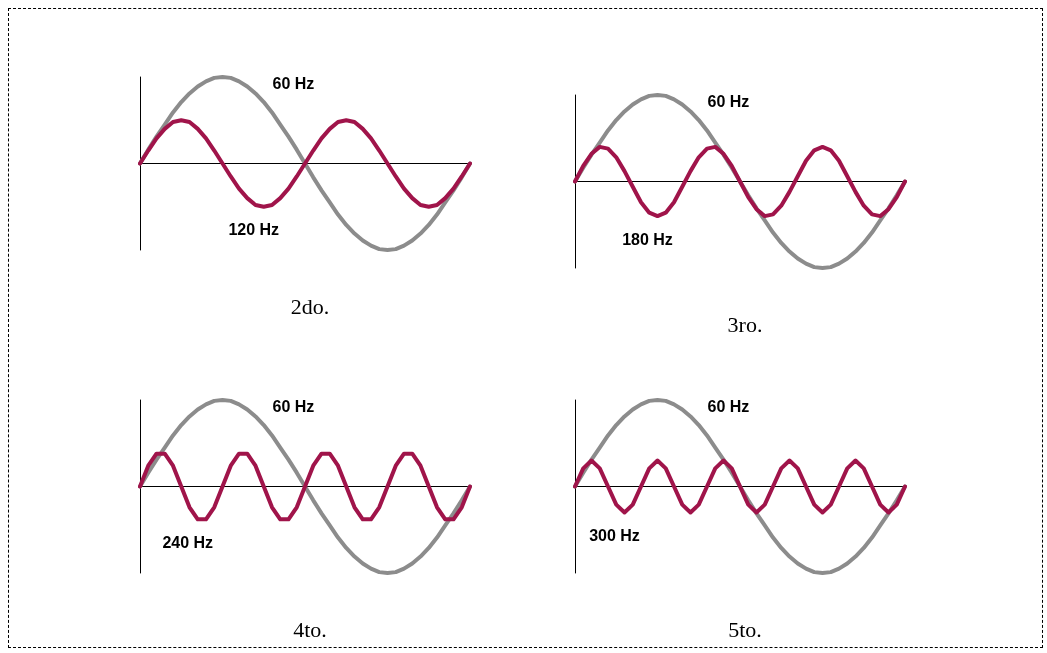 Image resolution: width=1047 pixels, height=653 pixels. I want to click on text: 5to., so click(745, 629).